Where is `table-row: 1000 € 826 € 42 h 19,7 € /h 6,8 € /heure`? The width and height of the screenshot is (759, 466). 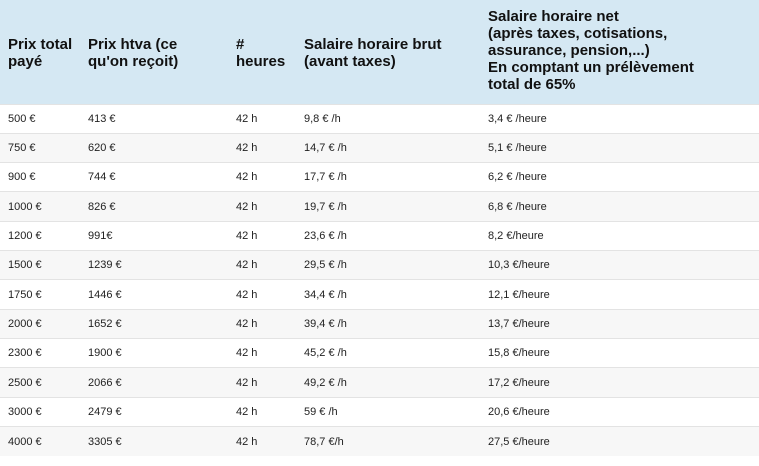
table-row: 1000 € 826 € 42 h 19,7 € /h 6,8 € /heure is located at coordinates (379, 206).